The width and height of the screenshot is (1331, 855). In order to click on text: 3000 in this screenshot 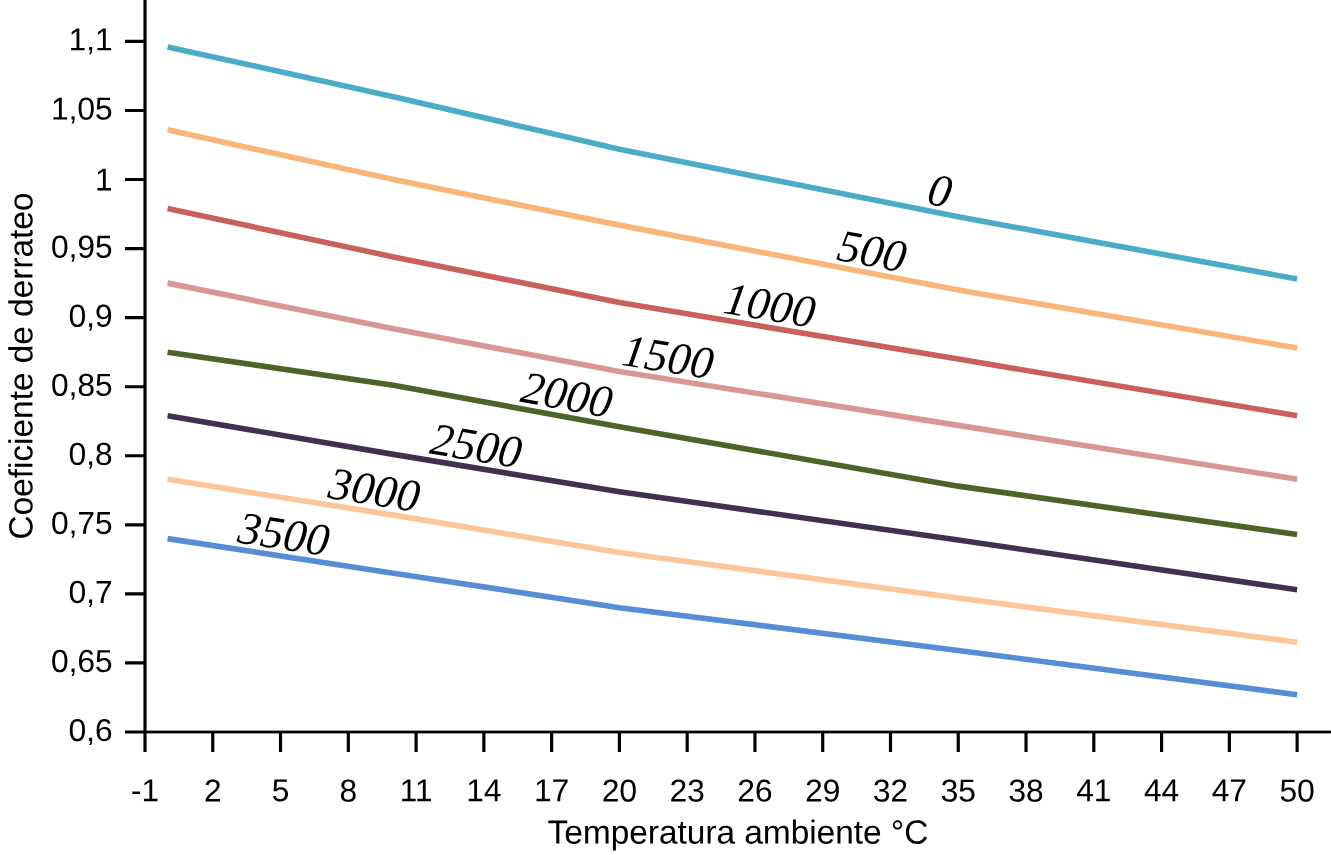, I will do `click(373, 490)`.